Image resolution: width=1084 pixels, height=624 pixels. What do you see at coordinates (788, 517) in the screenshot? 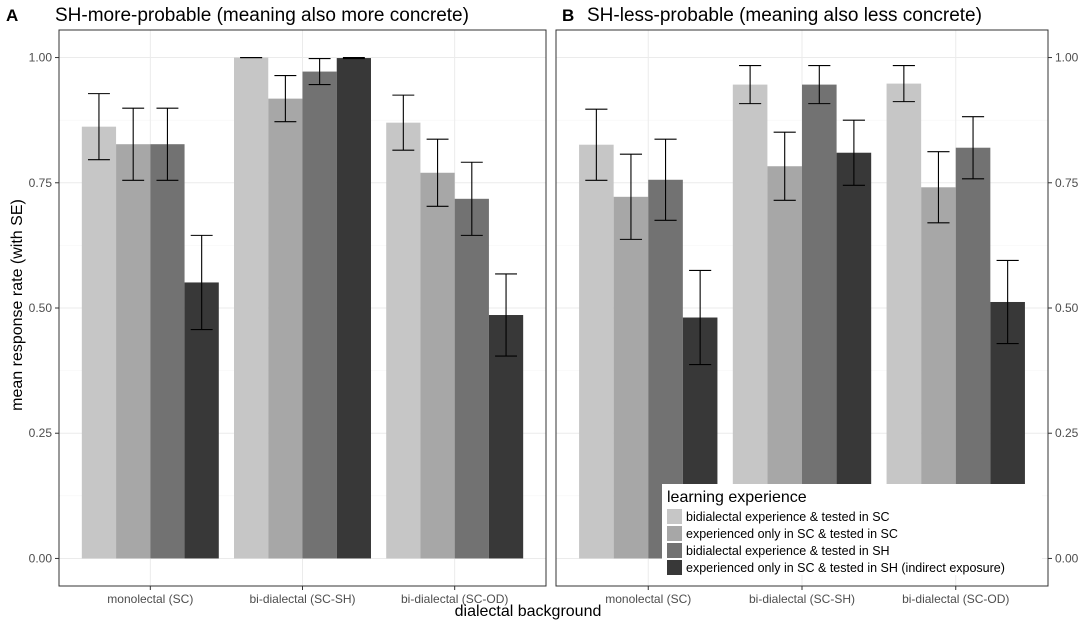
I see `legend-entry-label: bidialectal experience & tested in SC` at bounding box center [788, 517].